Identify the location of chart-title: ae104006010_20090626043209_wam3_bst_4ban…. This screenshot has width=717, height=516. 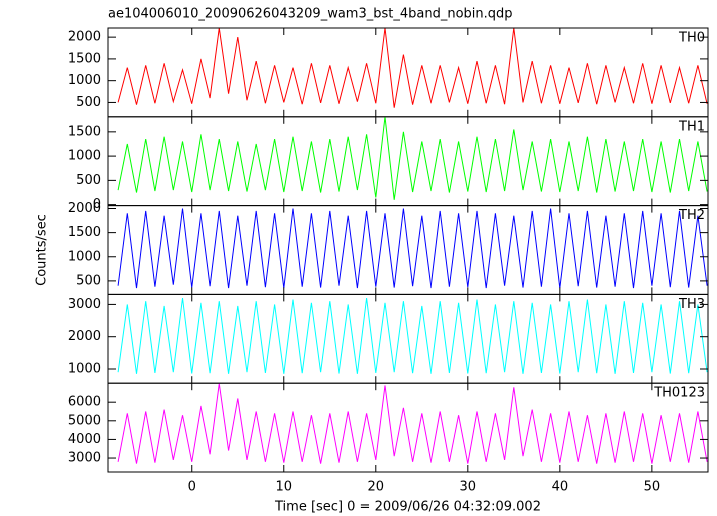
(310, 14).